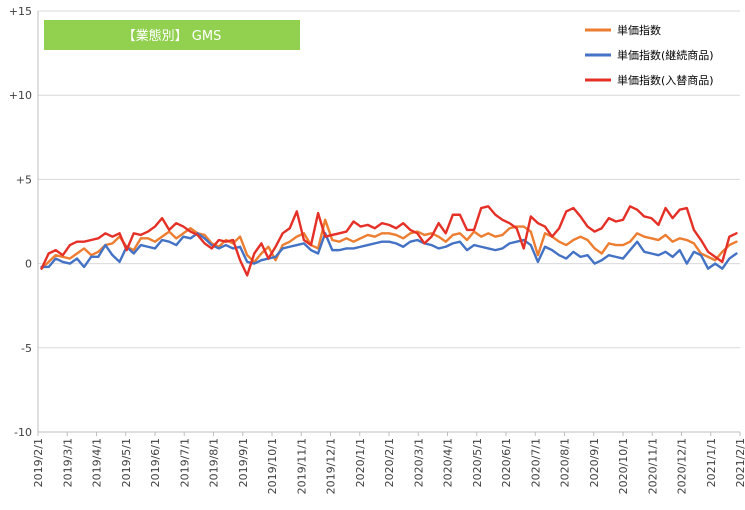 The width and height of the screenshot is (745, 510). I want to click on x-tick-label: 2020/3/1, so click(418, 462).